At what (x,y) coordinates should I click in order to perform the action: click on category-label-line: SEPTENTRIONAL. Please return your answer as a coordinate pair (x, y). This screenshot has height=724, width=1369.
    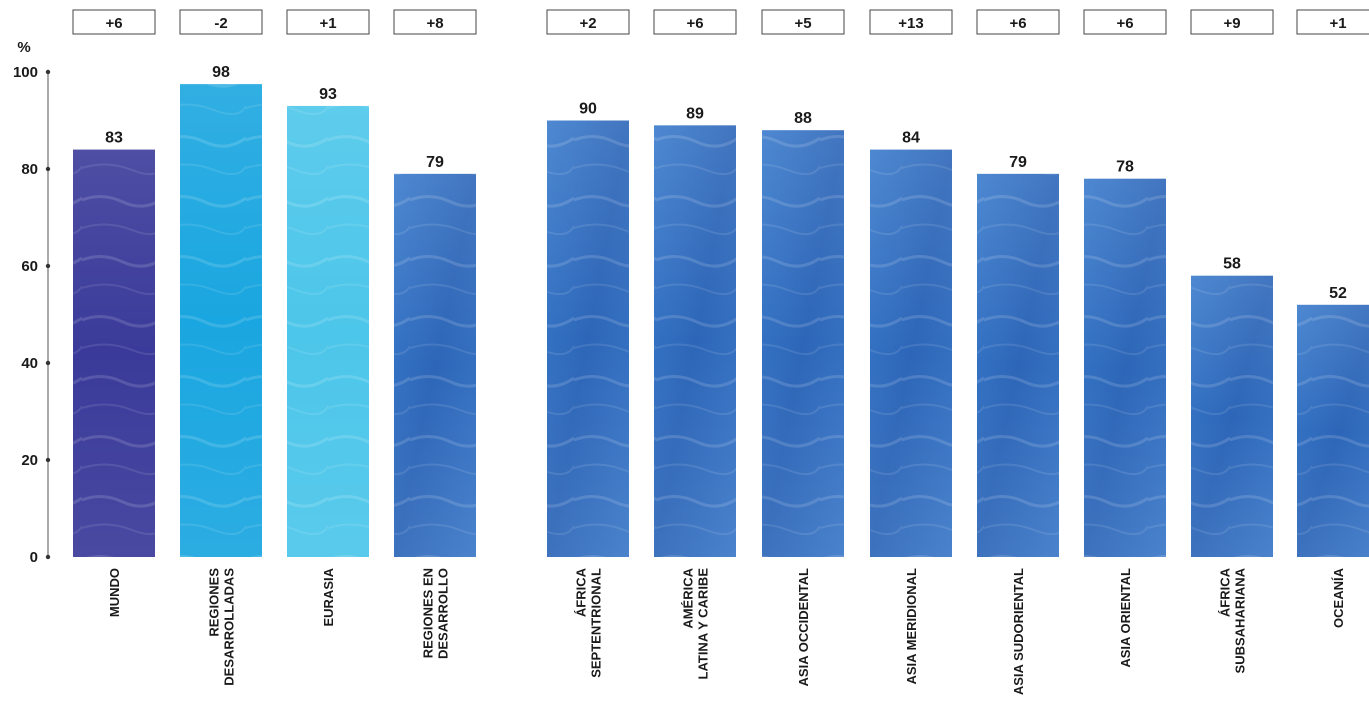
    Looking at the image, I should click on (596, 623).